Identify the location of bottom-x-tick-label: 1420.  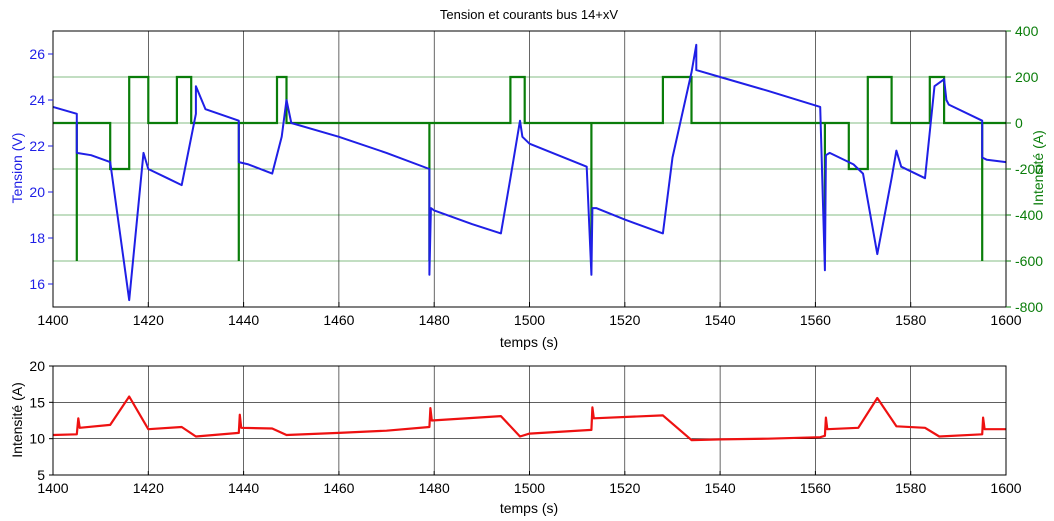
(148, 488).